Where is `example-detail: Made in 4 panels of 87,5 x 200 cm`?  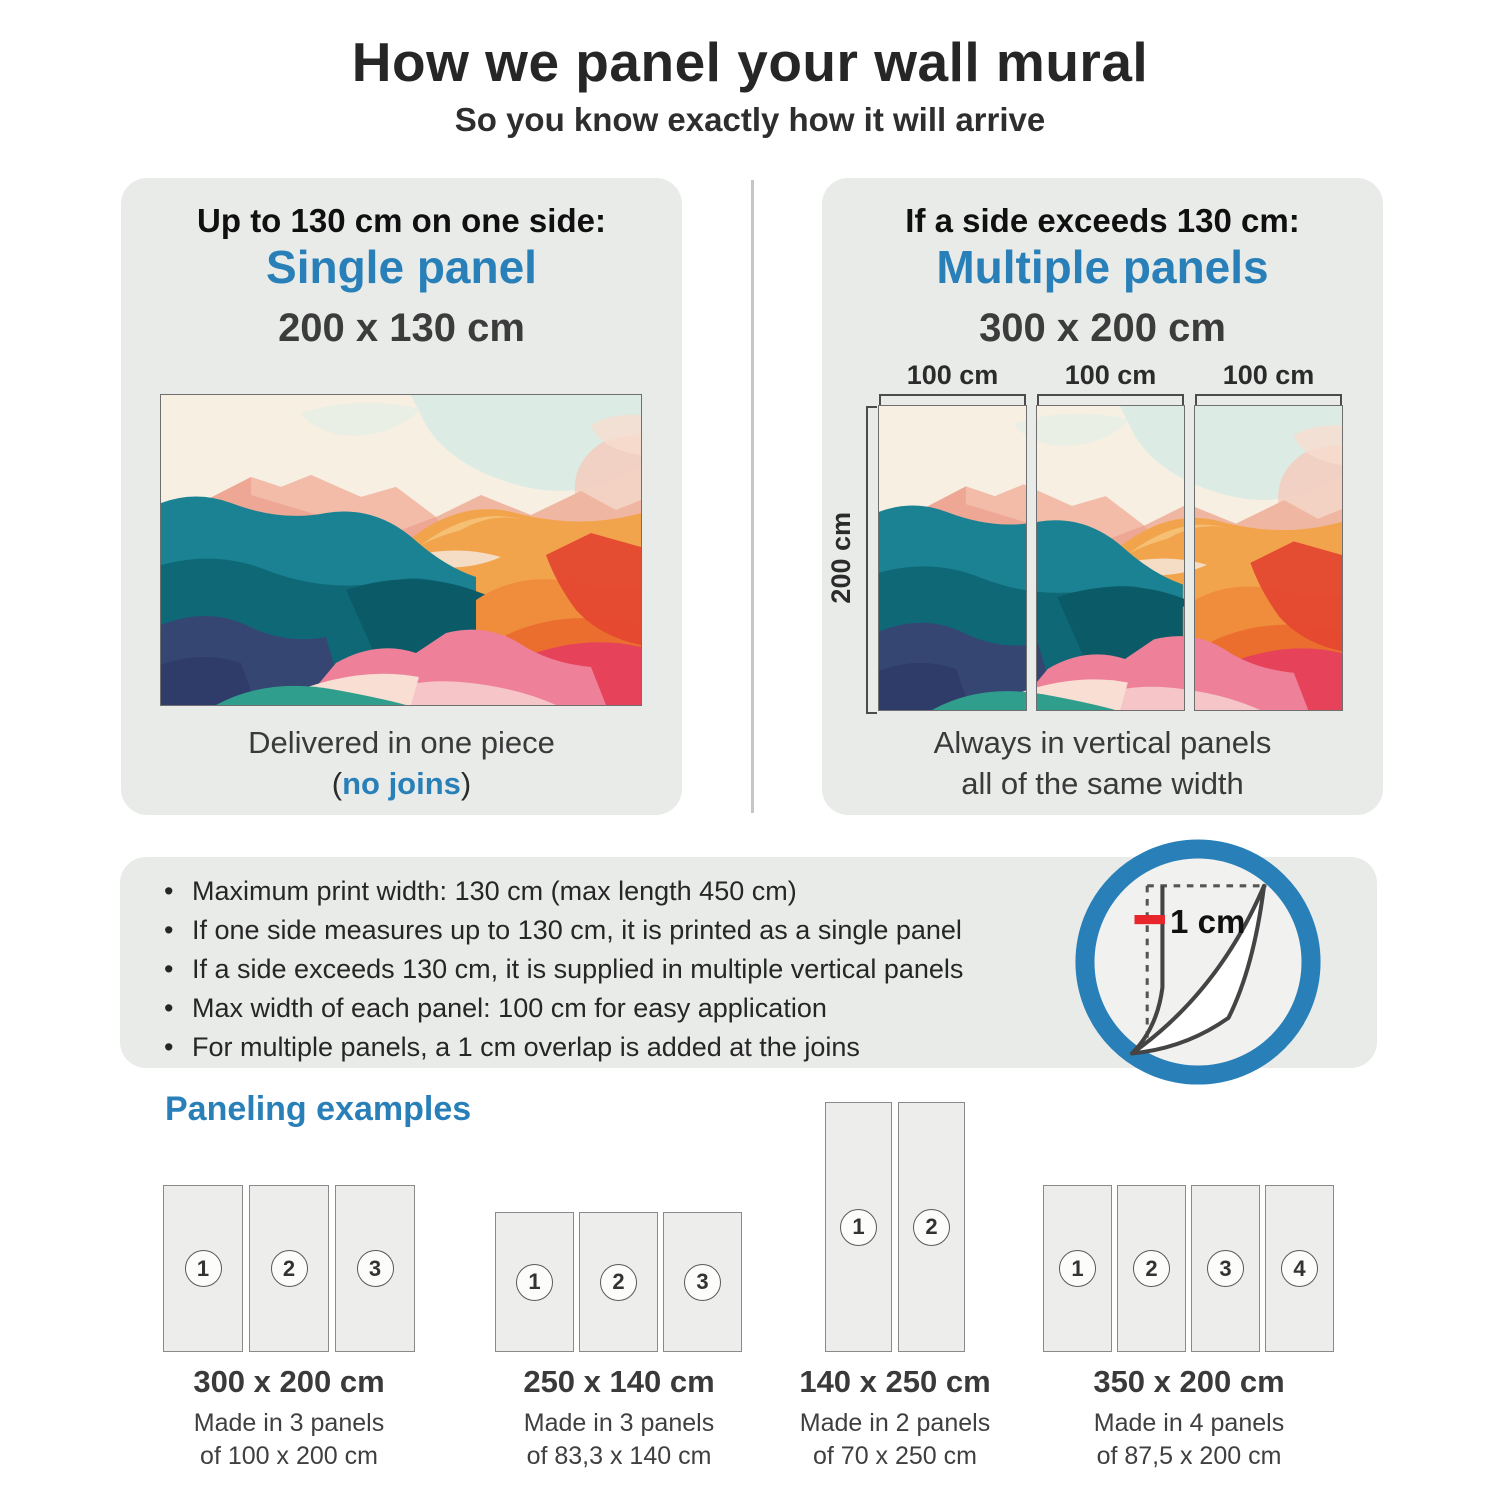 example-detail: Made in 4 panels of 87,5 x 200 cm is located at coordinates (1189, 1440).